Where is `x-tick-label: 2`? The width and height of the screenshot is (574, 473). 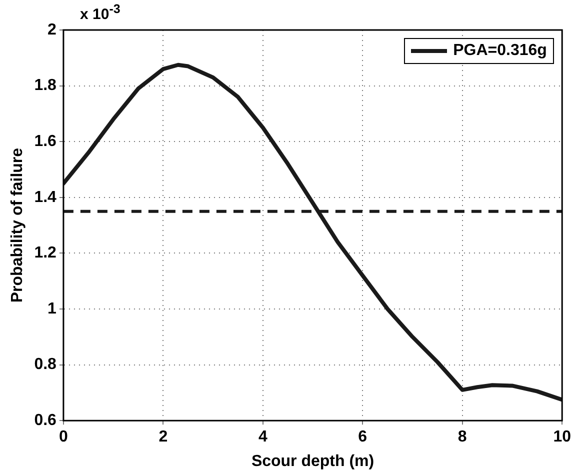
x-tick-label: 2 is located at coordinates (163, 437).